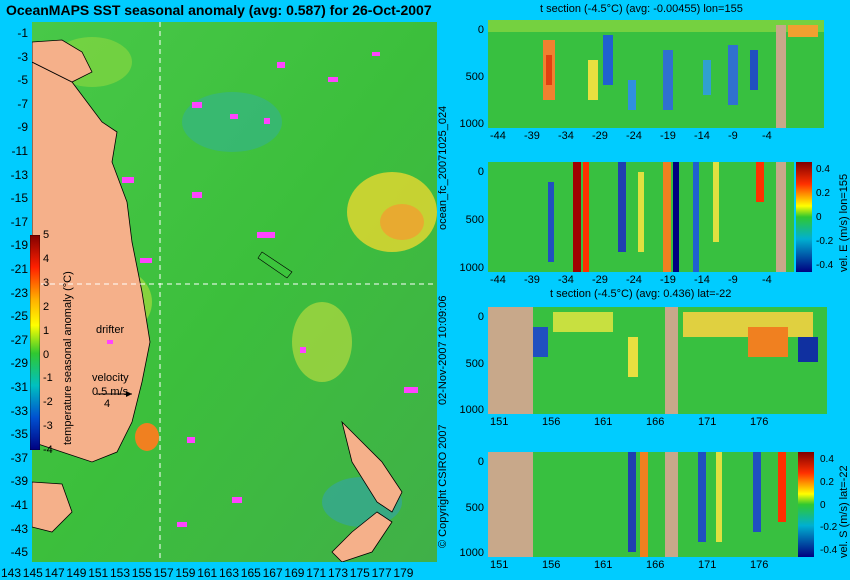 The image size is (850, 580). Describe the element at coordinates (52, 507) in the screenshot. I see `tasmania-landmass` at that location.